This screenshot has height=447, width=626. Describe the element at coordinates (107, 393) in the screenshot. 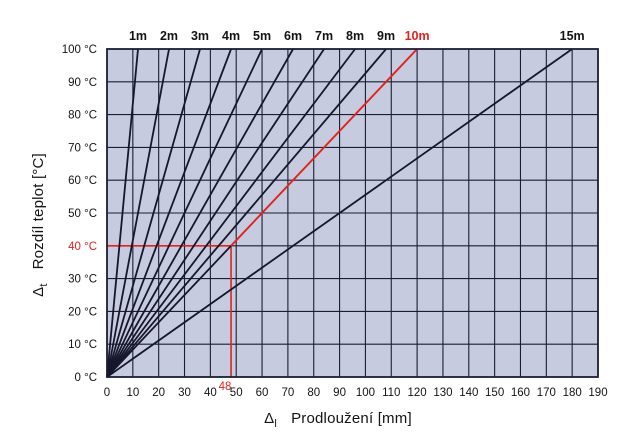

I see `x-tick-label: 0` at that location.